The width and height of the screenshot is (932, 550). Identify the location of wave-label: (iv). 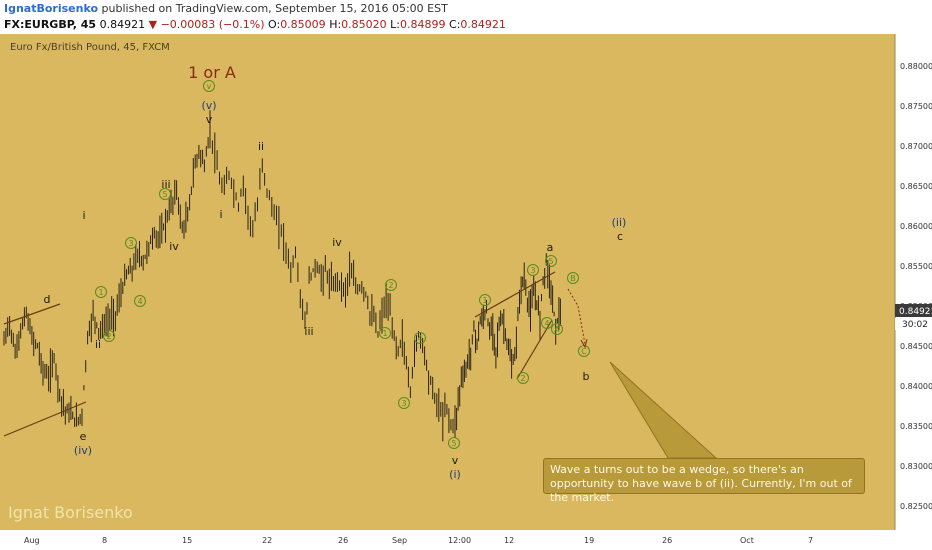
(83, 450).